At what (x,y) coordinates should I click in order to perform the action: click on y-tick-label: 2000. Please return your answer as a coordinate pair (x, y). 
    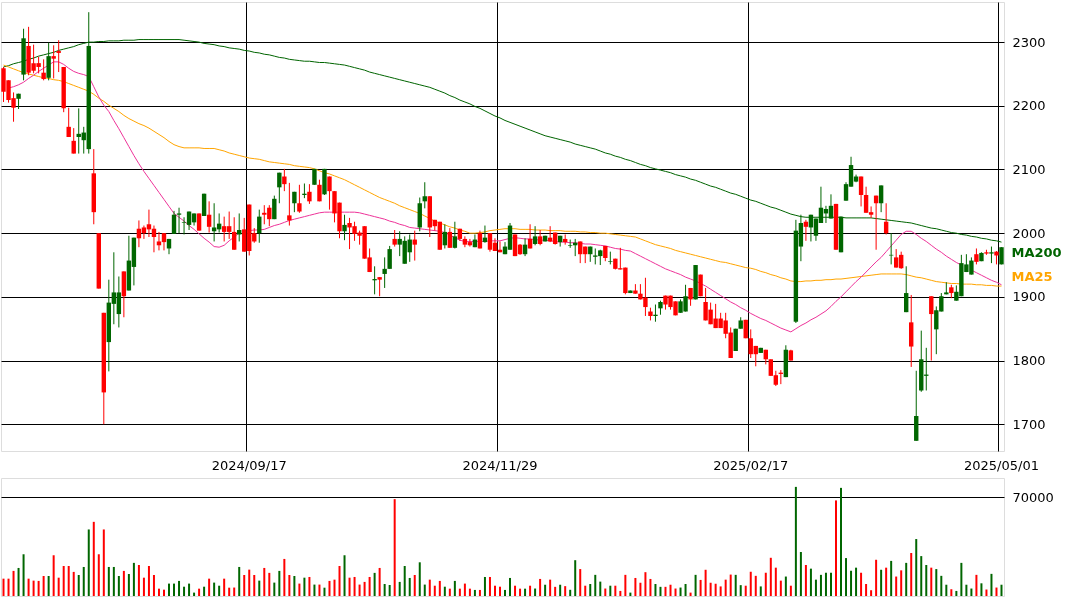
    Looking at the image, I should click on (1029, 233).